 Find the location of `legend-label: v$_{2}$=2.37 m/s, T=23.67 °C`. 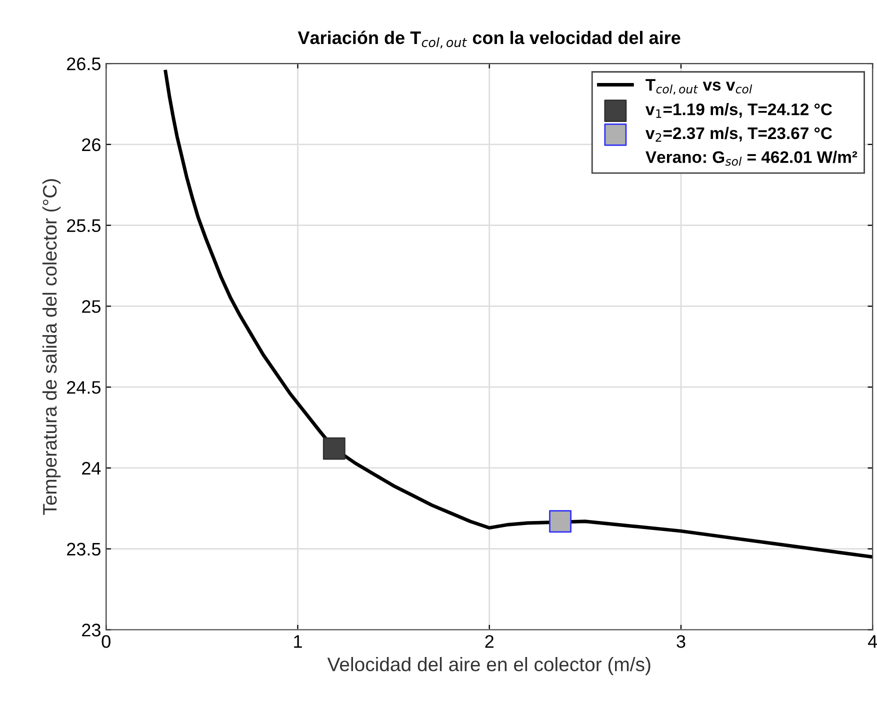

legend-label: v$_{2}$=2.37 m/s, T=23.67 °C is located at coordinates (739, 134).